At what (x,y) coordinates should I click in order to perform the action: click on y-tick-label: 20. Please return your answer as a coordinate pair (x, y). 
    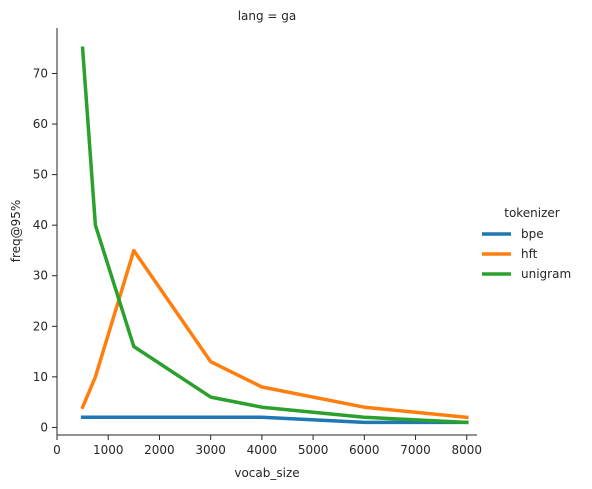
    Looking at the image, I should click on (40, 326).